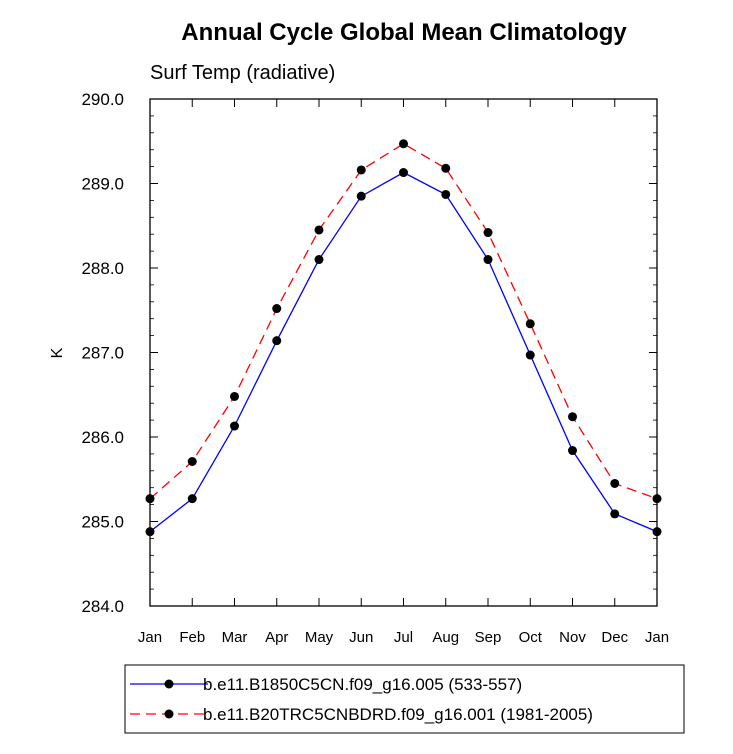 The width and height of the screenshot is (733, 754). Describe the element at coordinates (102, 522) in the screenshot. I see `y-tick-label: 285.0` at that location.